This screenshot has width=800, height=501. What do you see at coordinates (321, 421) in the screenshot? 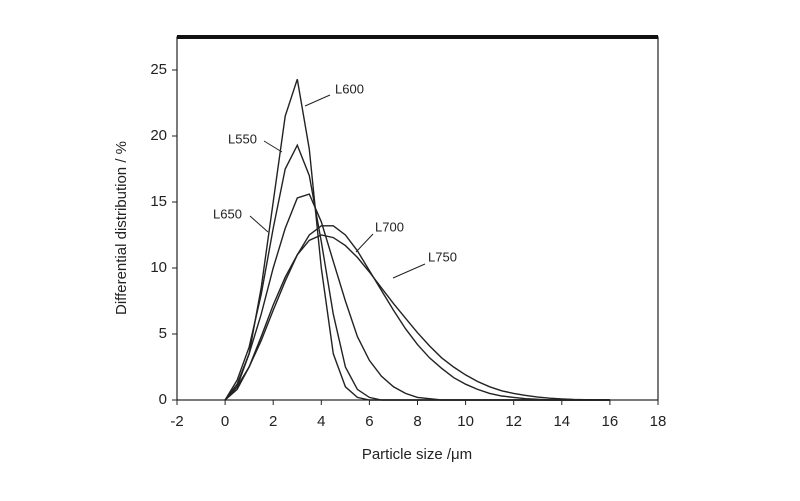
I see `x-tick-label: 4` at bounding box center [321, 421].